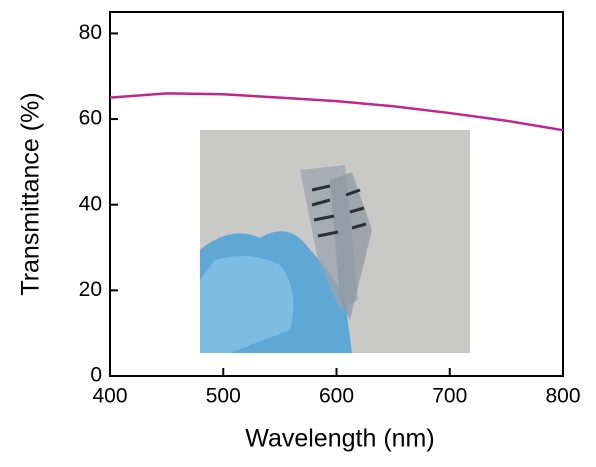 Image resolution: width=596 pixels, height=467 pixels. What do you see at coordinates (336, 396) in the screenshot?
I see `x-tick-label: 600` at bounding box center [336, 396].